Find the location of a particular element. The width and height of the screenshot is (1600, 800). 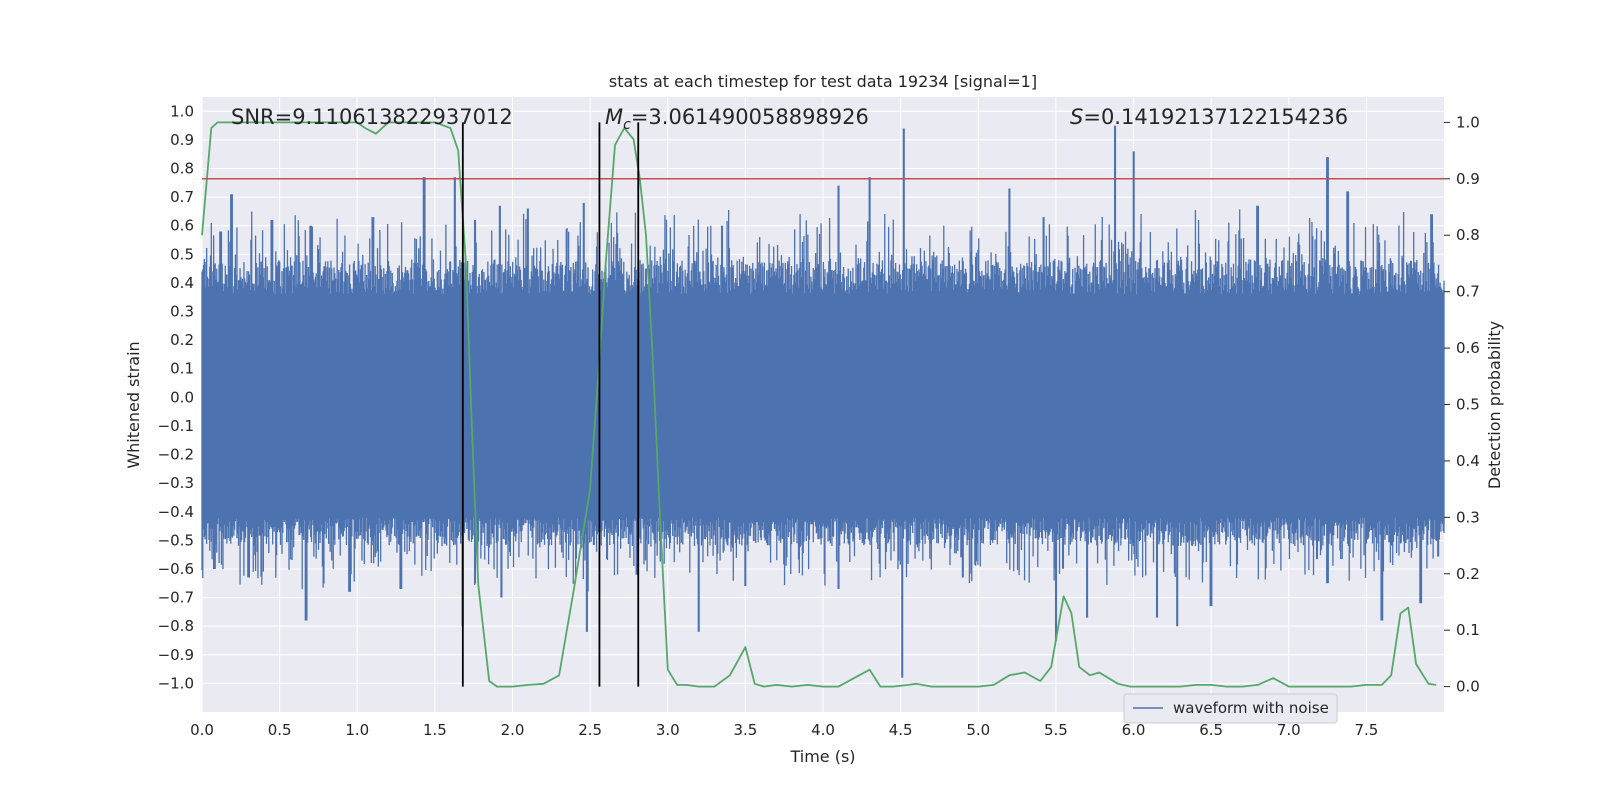

y-tick-label: −0.4 is located at coordinates (176, 512).